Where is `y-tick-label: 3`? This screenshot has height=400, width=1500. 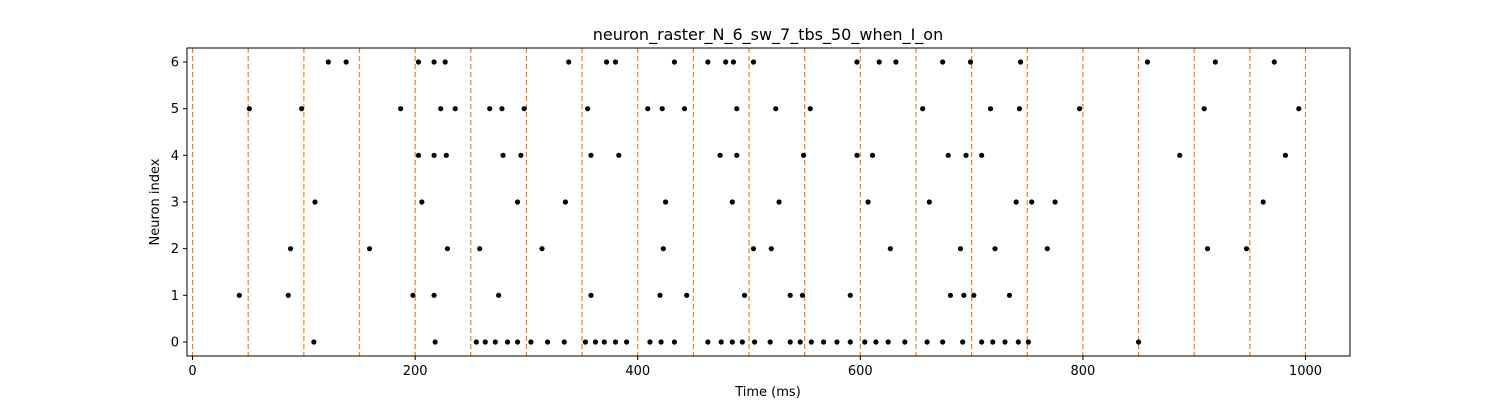 y-tick-label: 3 is located at coordinates (175, 203).